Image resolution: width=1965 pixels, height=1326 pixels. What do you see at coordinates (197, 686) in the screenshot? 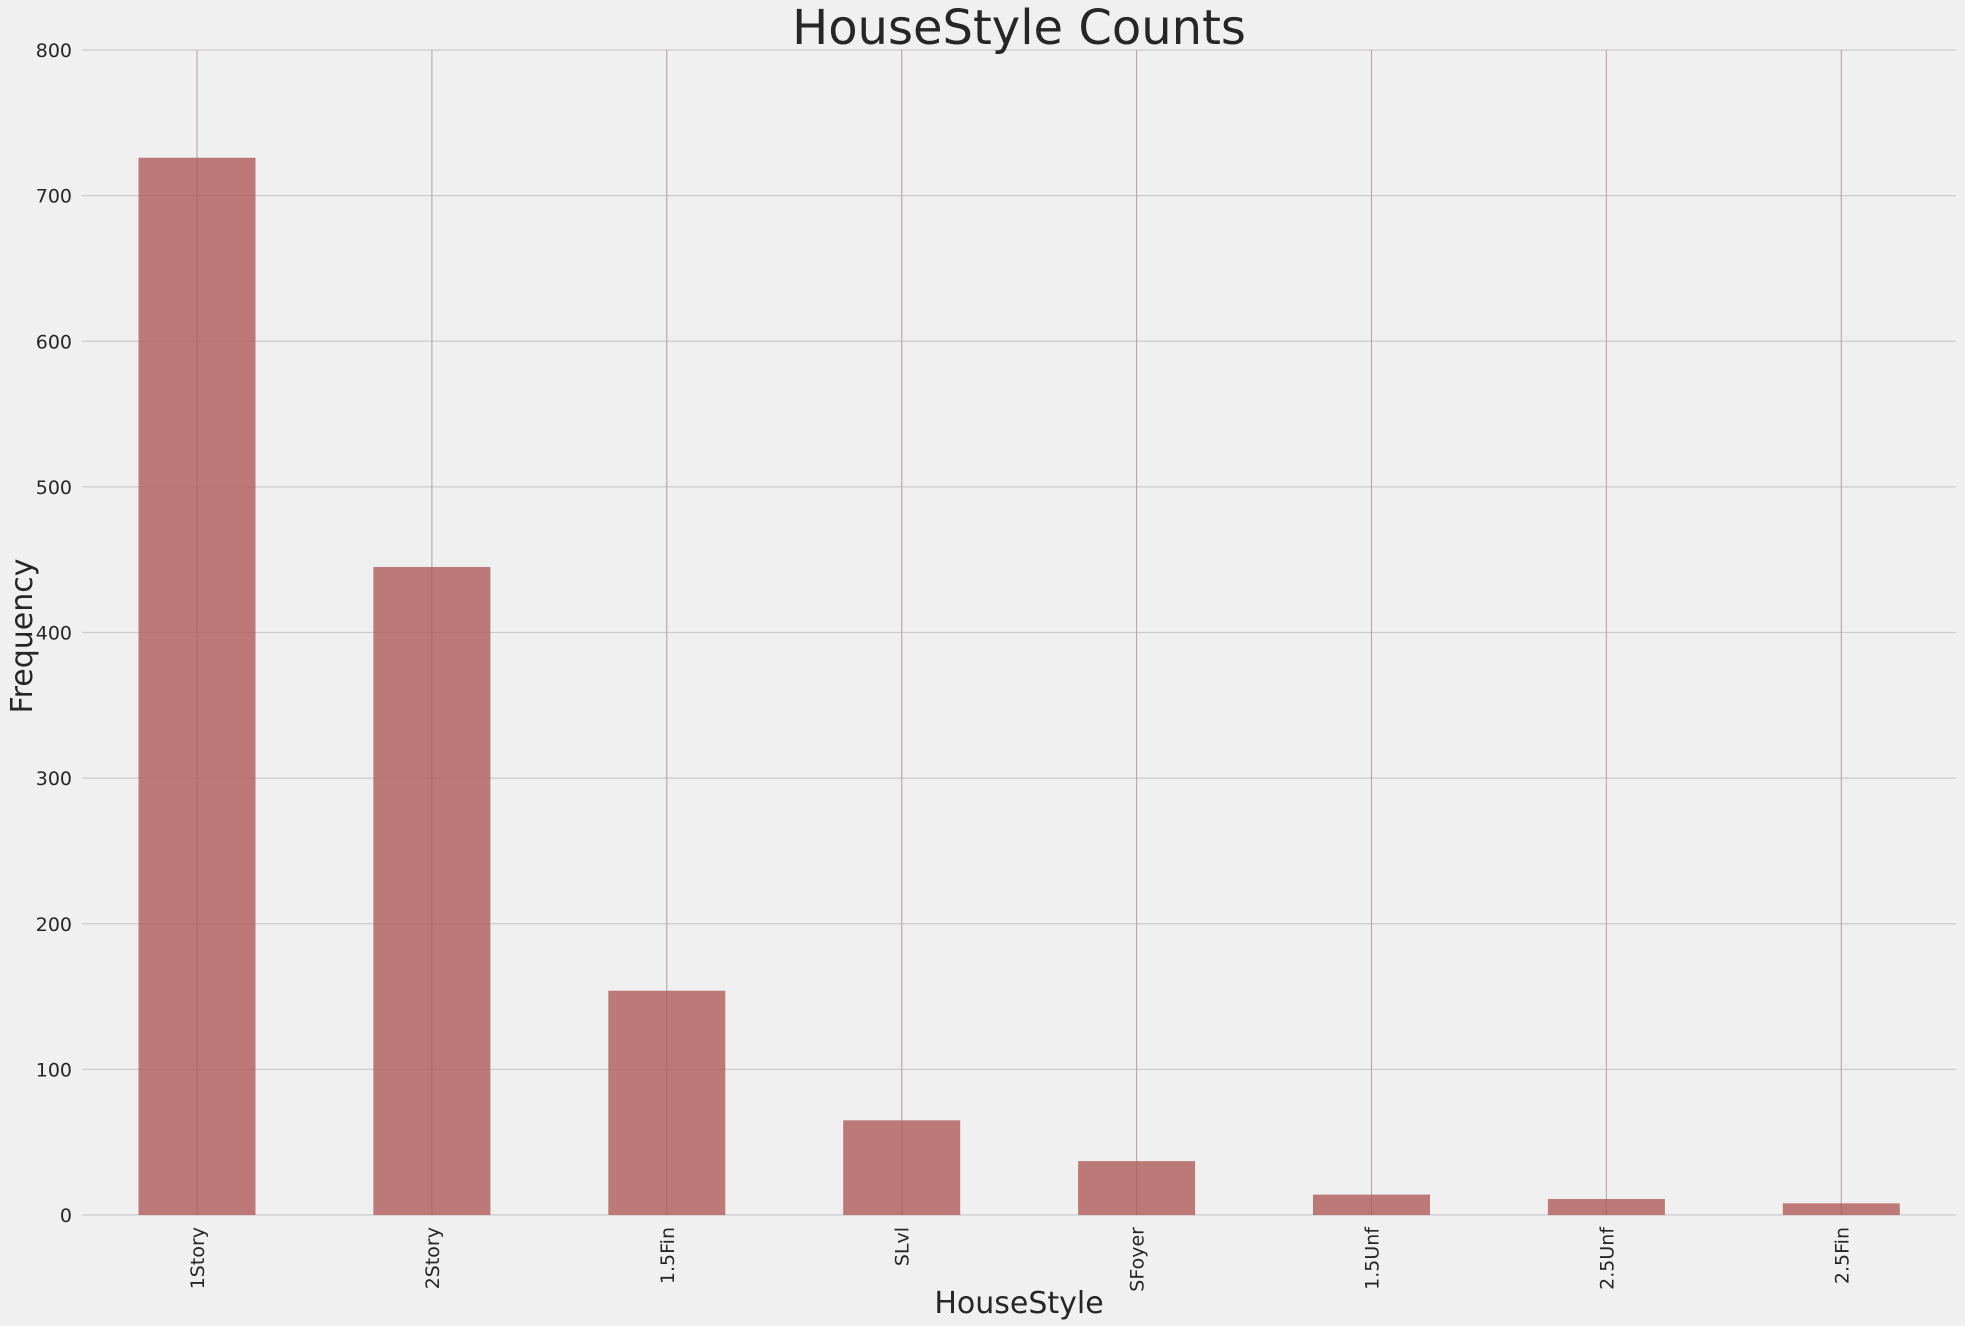
I see `bar-1story` at bounding box center [197, 686].